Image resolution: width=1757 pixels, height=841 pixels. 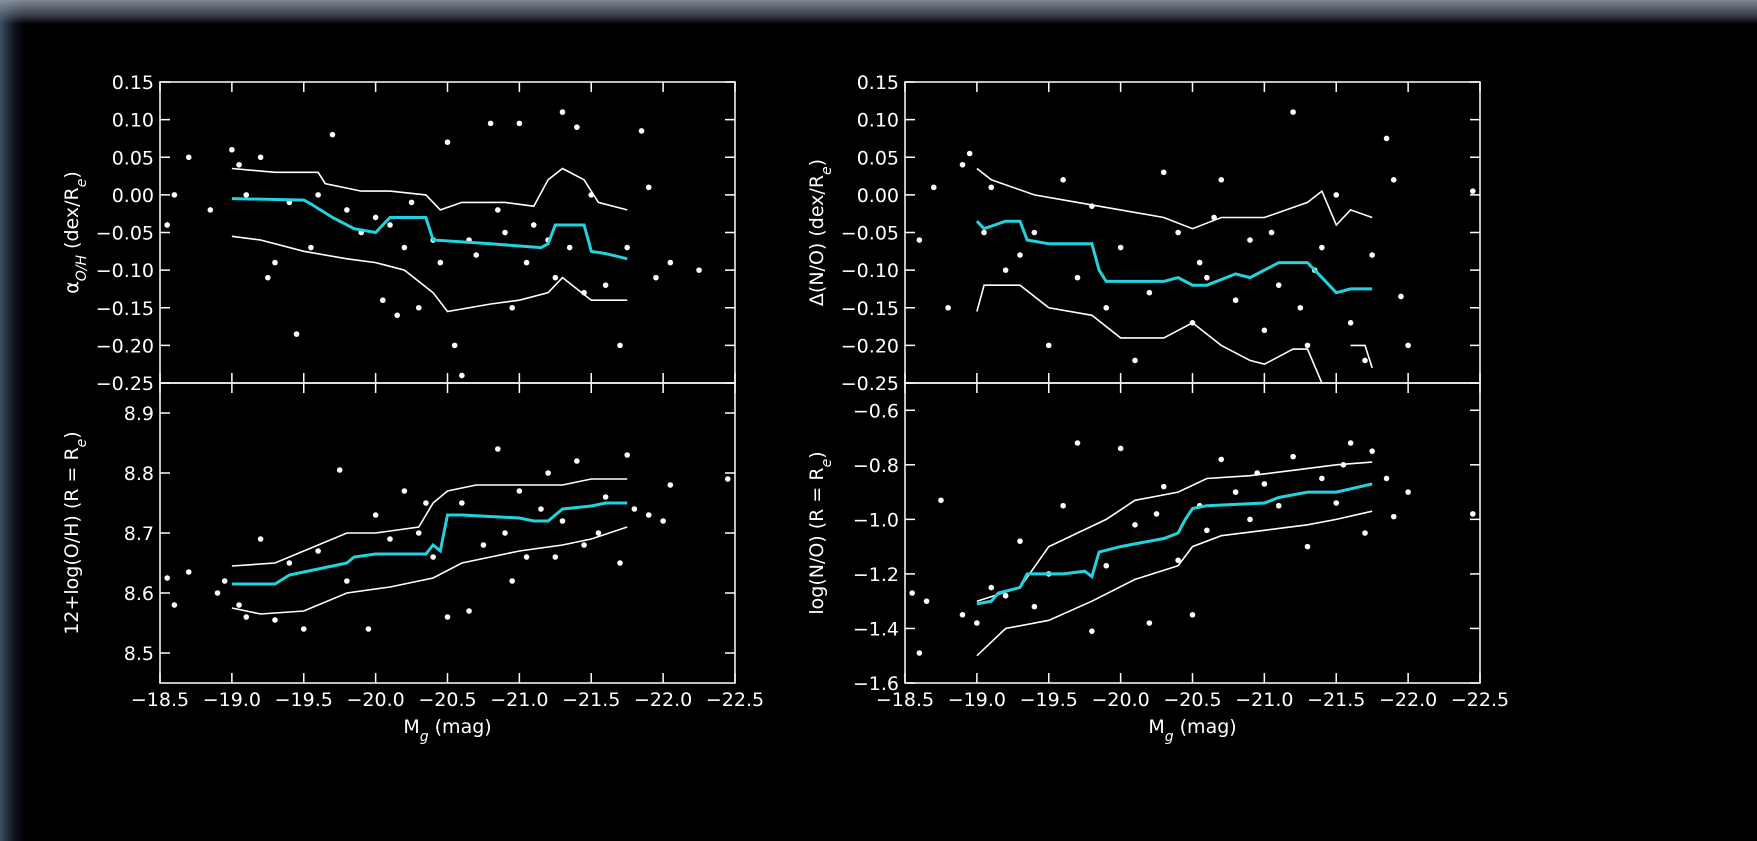 What do you see at coordinates (72, 221) in the screenshot?
I see `y-axis-label-part: (dex/R` at bounding box center [72, 221].